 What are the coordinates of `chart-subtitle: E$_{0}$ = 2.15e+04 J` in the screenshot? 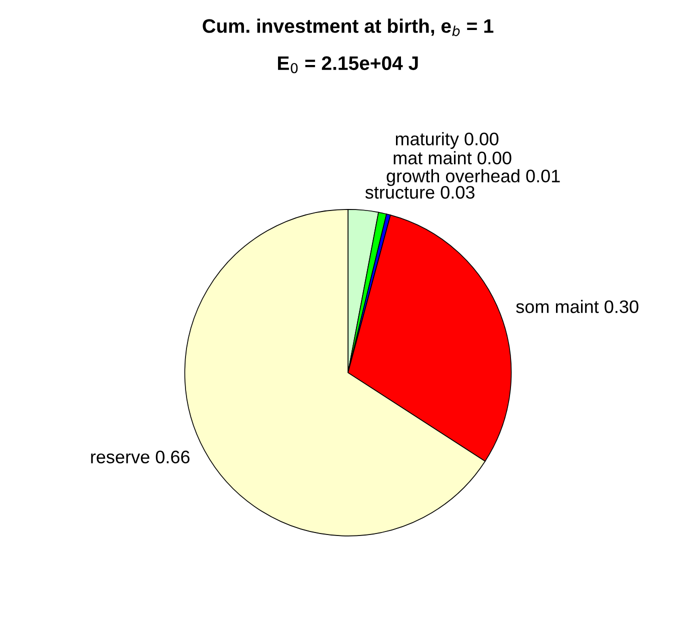 It's located at (348, 65).